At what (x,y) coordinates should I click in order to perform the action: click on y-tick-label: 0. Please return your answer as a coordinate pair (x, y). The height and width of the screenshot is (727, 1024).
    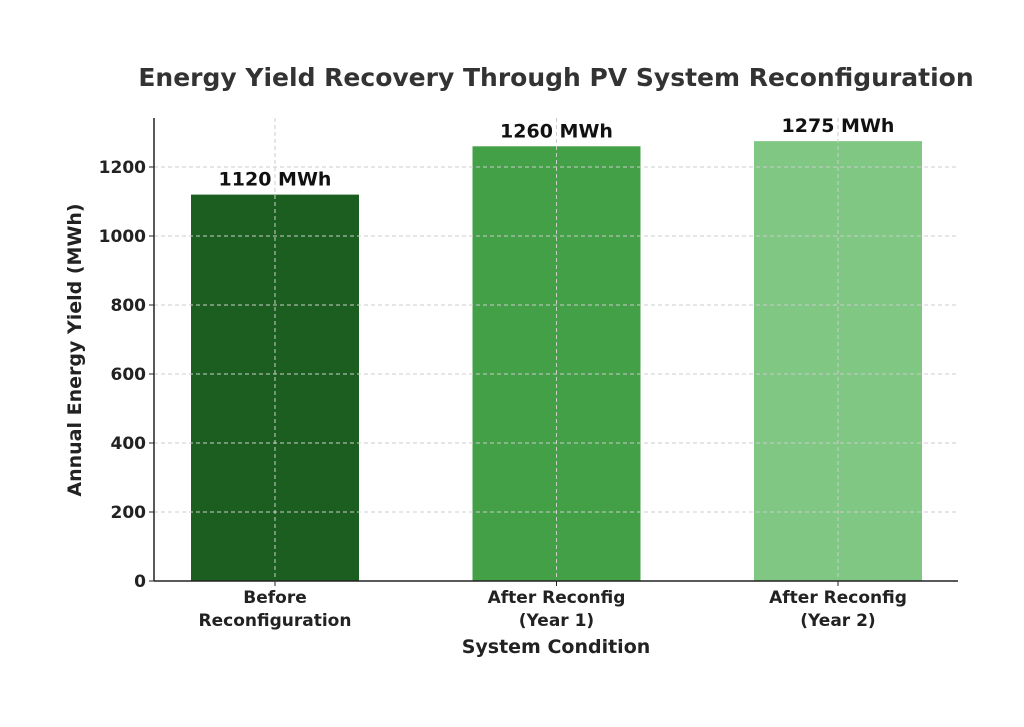
    Looking at the image, I should click on (140, 582).